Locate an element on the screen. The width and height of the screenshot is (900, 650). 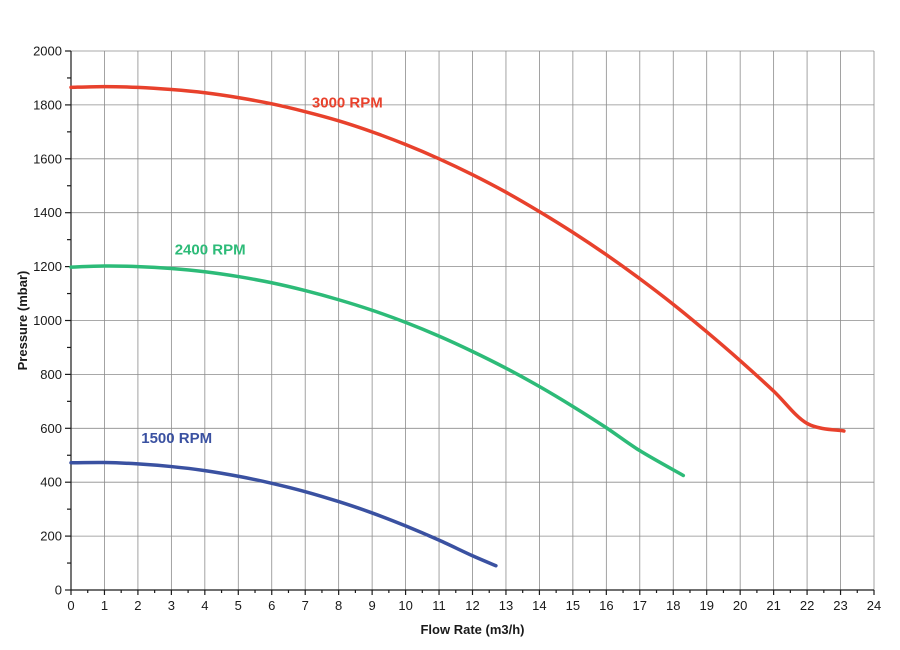
series-label: 1500 RPM is located at coordinates (176, 438).